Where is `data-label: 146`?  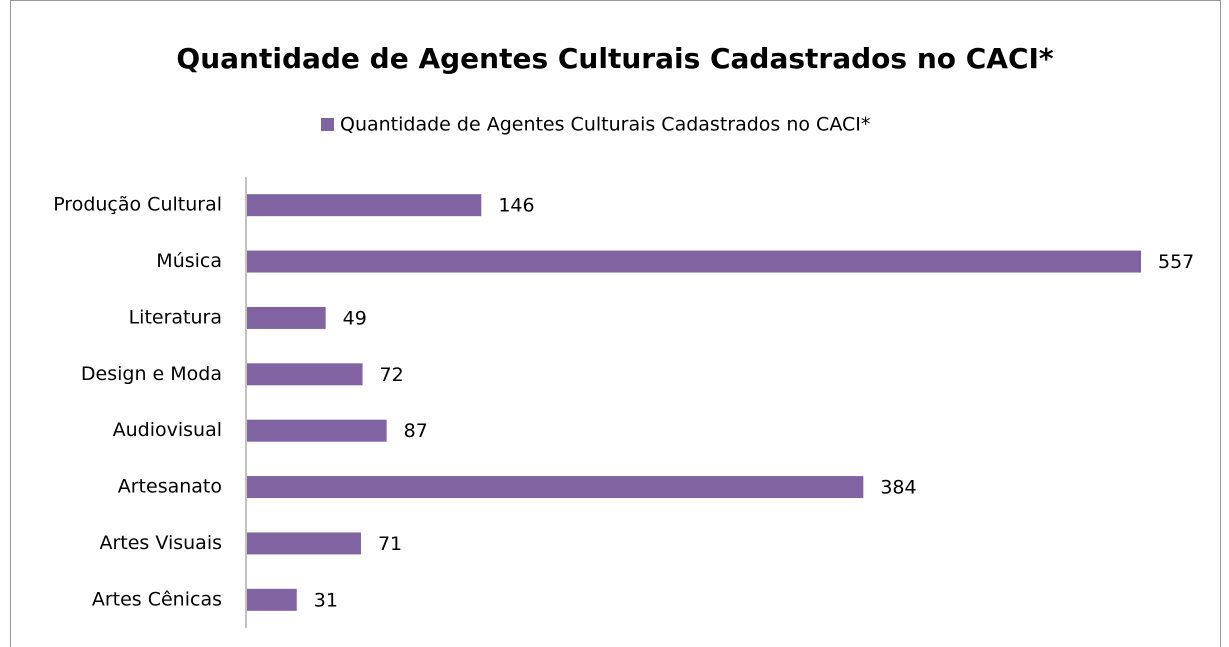
data-label: 146 is located at coordinates (516, 206).